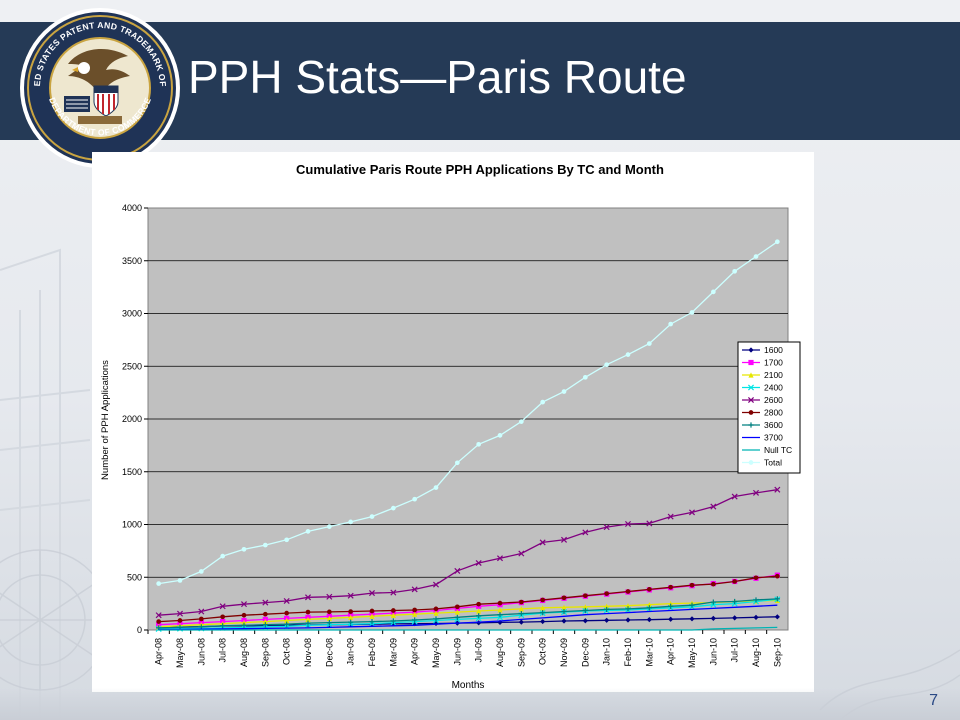 This screenshot has width=960, height=720. Describe the element at coordinates (180, 653) in the screenshot. I see `x-tick-label: May-08` at that location.